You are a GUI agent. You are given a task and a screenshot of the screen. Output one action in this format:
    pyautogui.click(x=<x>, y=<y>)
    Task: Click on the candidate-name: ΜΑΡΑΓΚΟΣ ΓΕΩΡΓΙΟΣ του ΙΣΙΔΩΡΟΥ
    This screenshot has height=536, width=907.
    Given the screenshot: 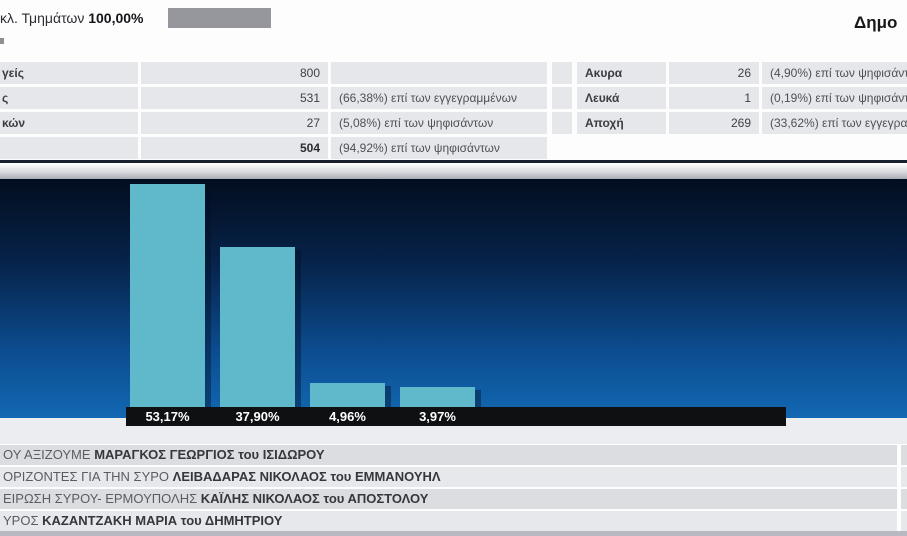 What is the action you would take?
    pyautogui.click(x=209, y=454)
    